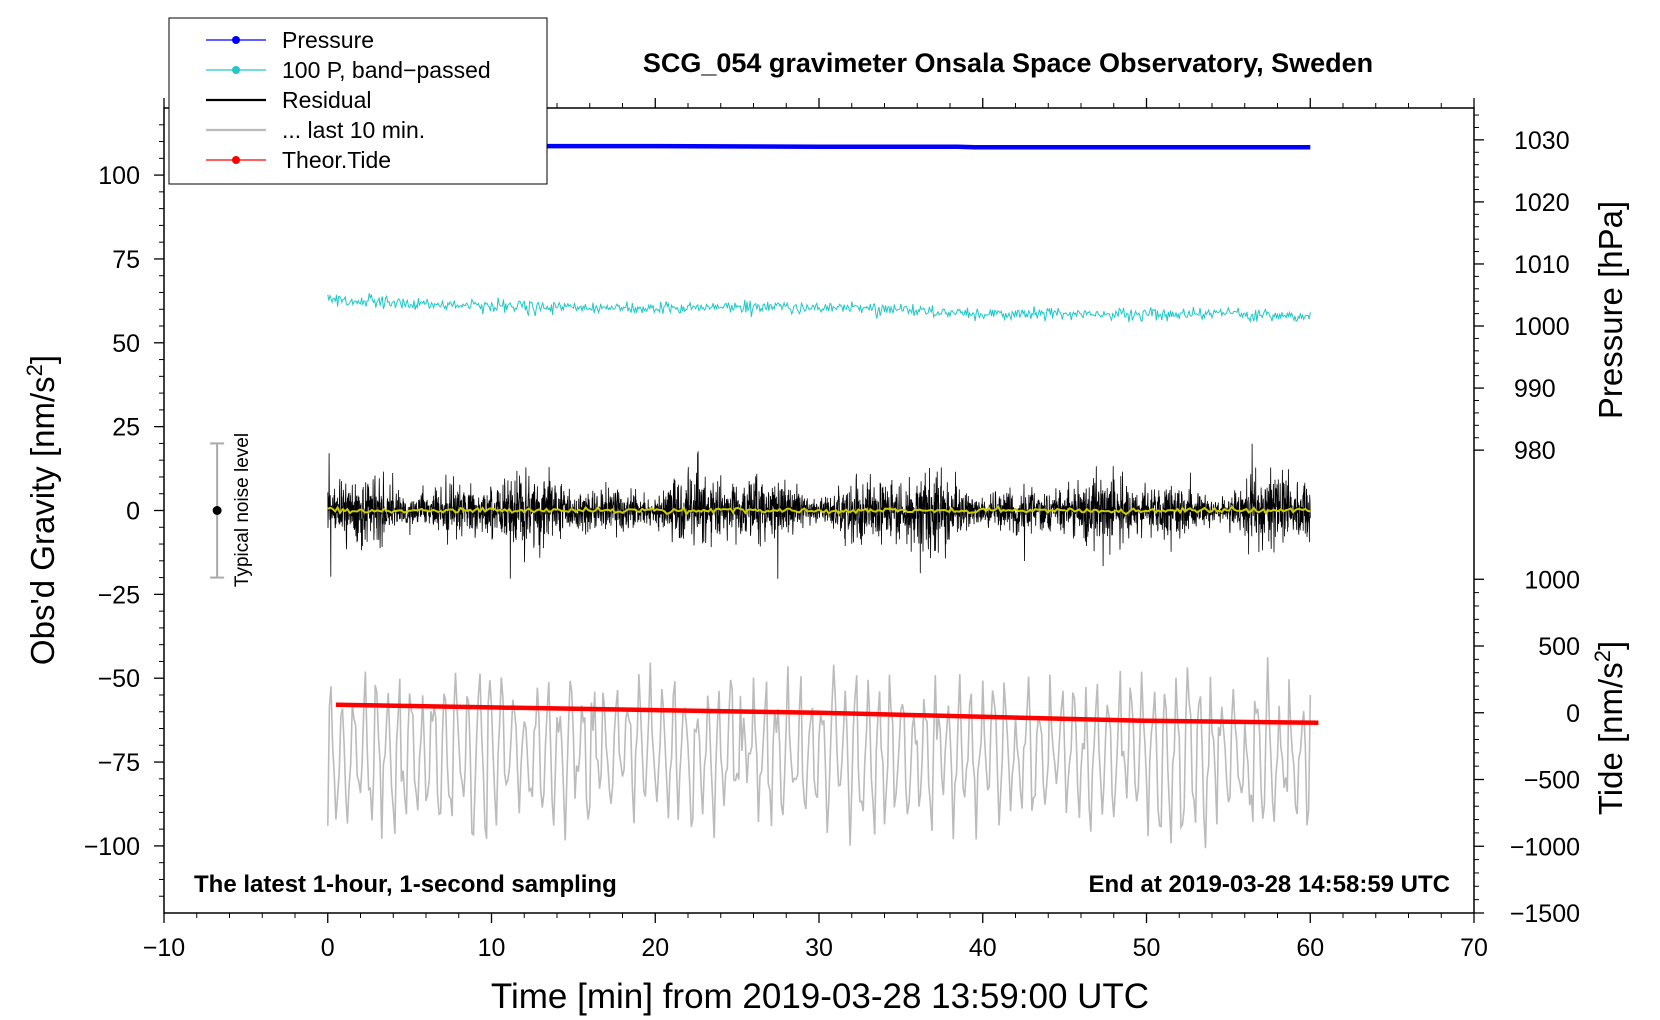  Describe the element at coordinates (983, 948) in the screenshot. I see `x-tick-label: 40` at that location.